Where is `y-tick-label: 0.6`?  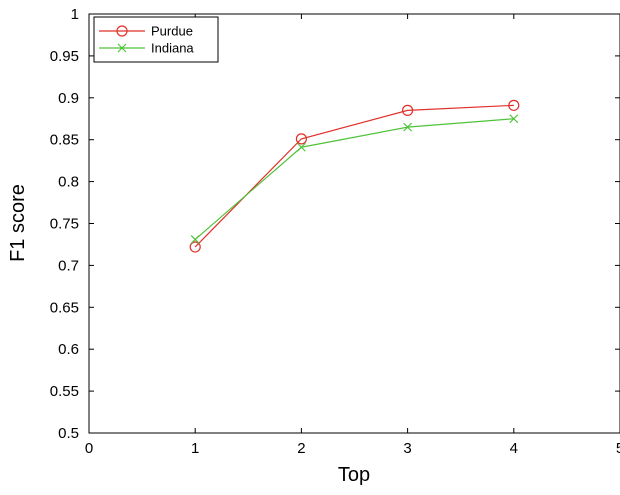
y-tick-label: 0.6 is located at coordinates (68, 349).